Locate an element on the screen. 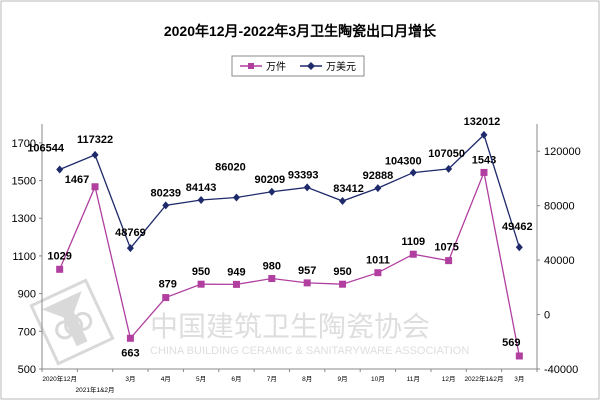  x-tick-label: 11月 is located at coordinates (413, 379).